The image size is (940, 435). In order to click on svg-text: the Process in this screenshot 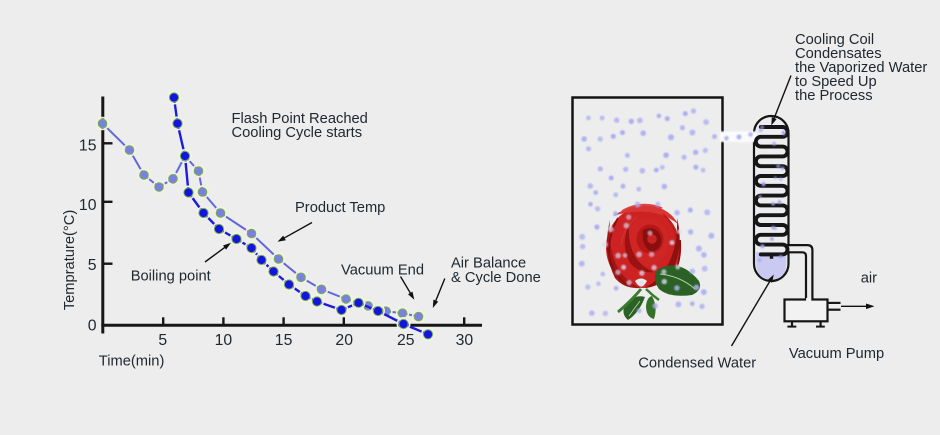, I will do `click(834, 96)`.